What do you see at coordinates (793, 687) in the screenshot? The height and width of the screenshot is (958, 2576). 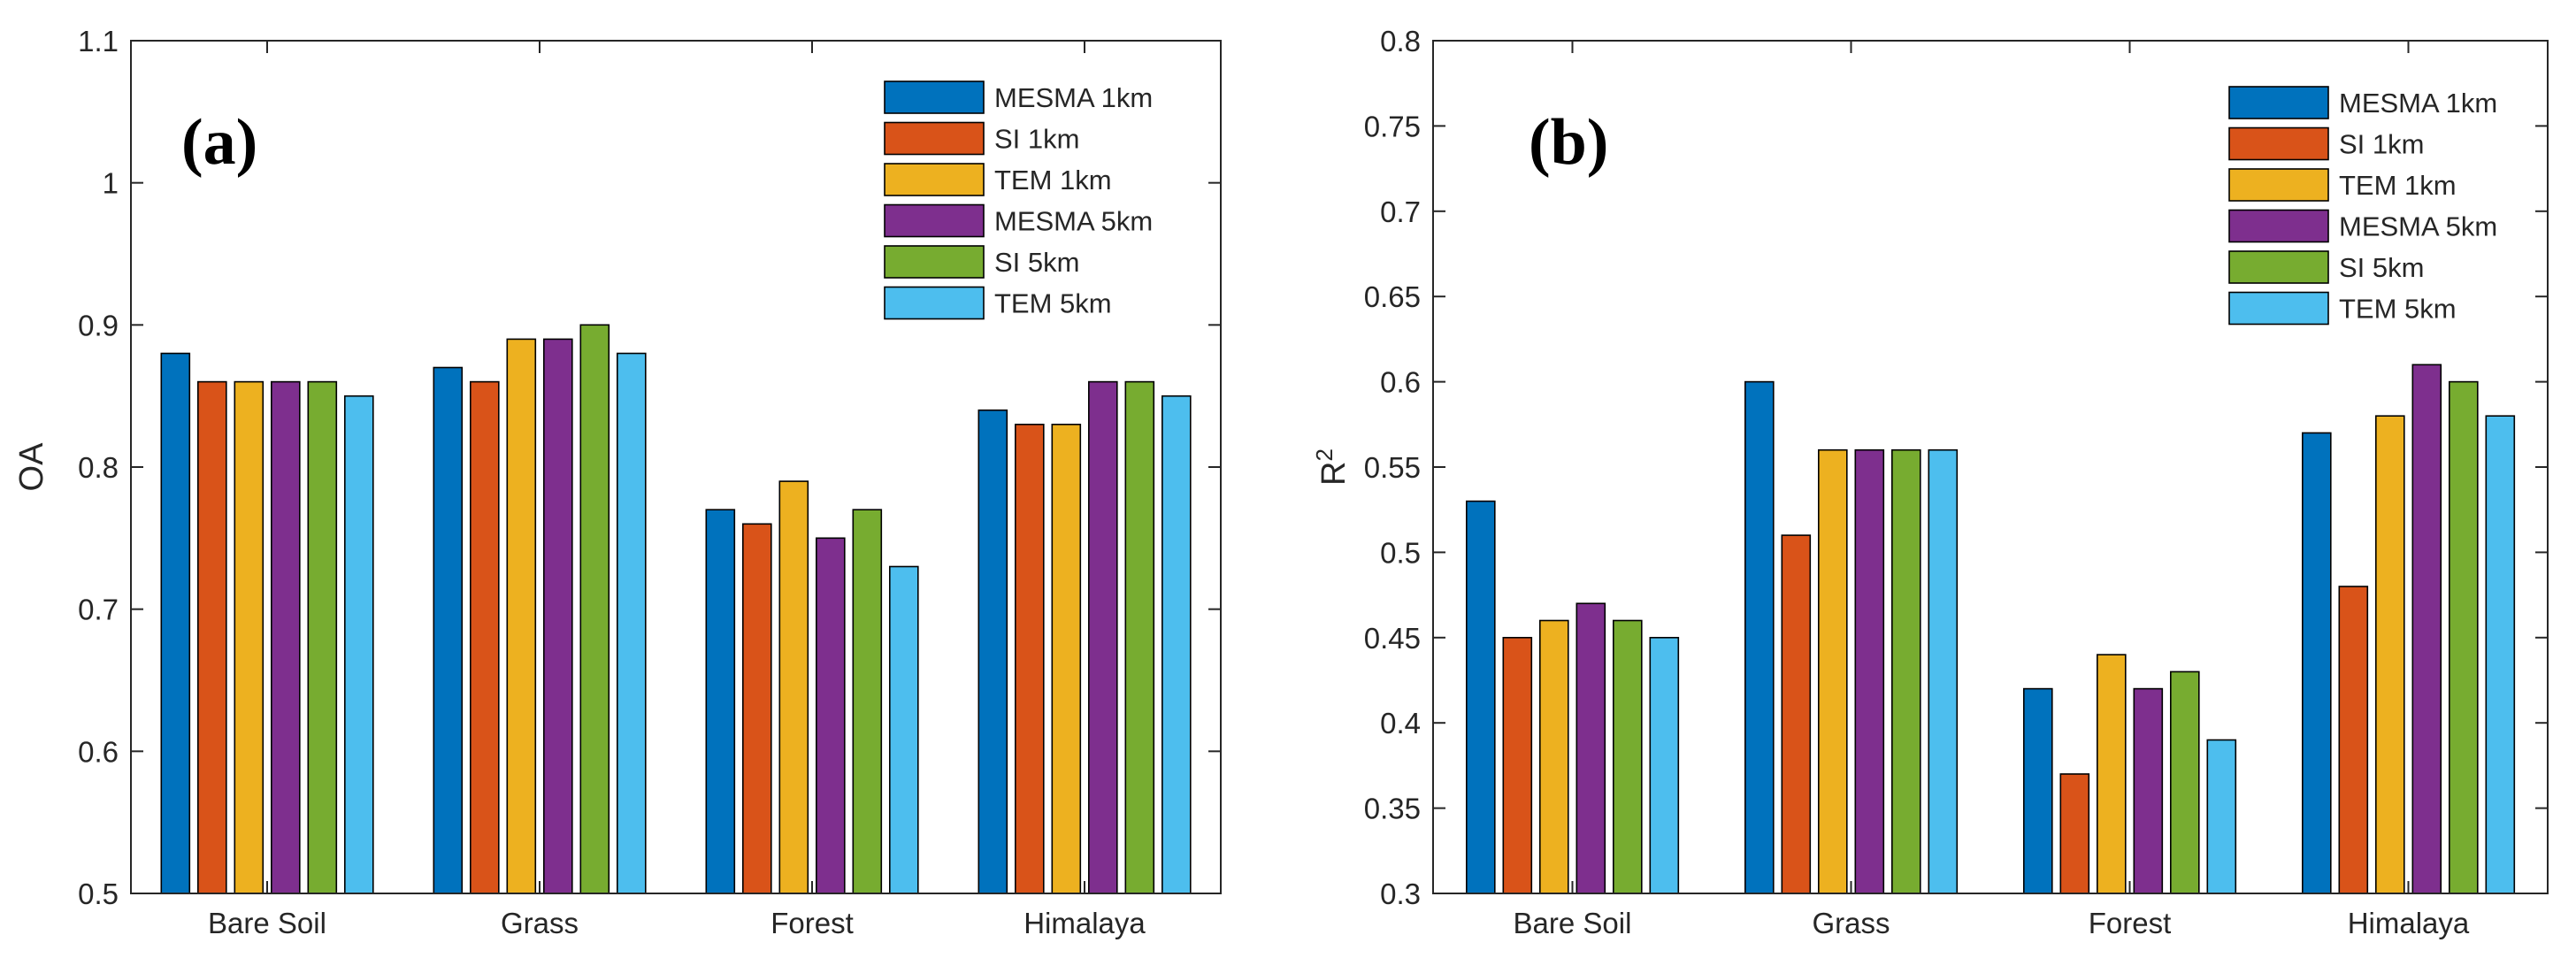 I see `bar-tem-1km-forest` at bounding box center [793, 687].